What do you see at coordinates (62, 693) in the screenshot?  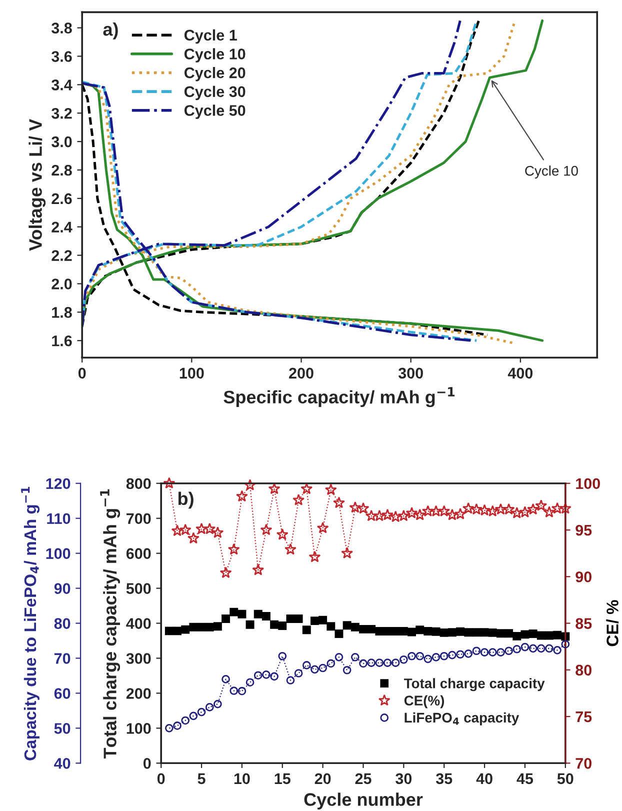 I see `y3-tick-label: 60` at bounding box center [62, 693].